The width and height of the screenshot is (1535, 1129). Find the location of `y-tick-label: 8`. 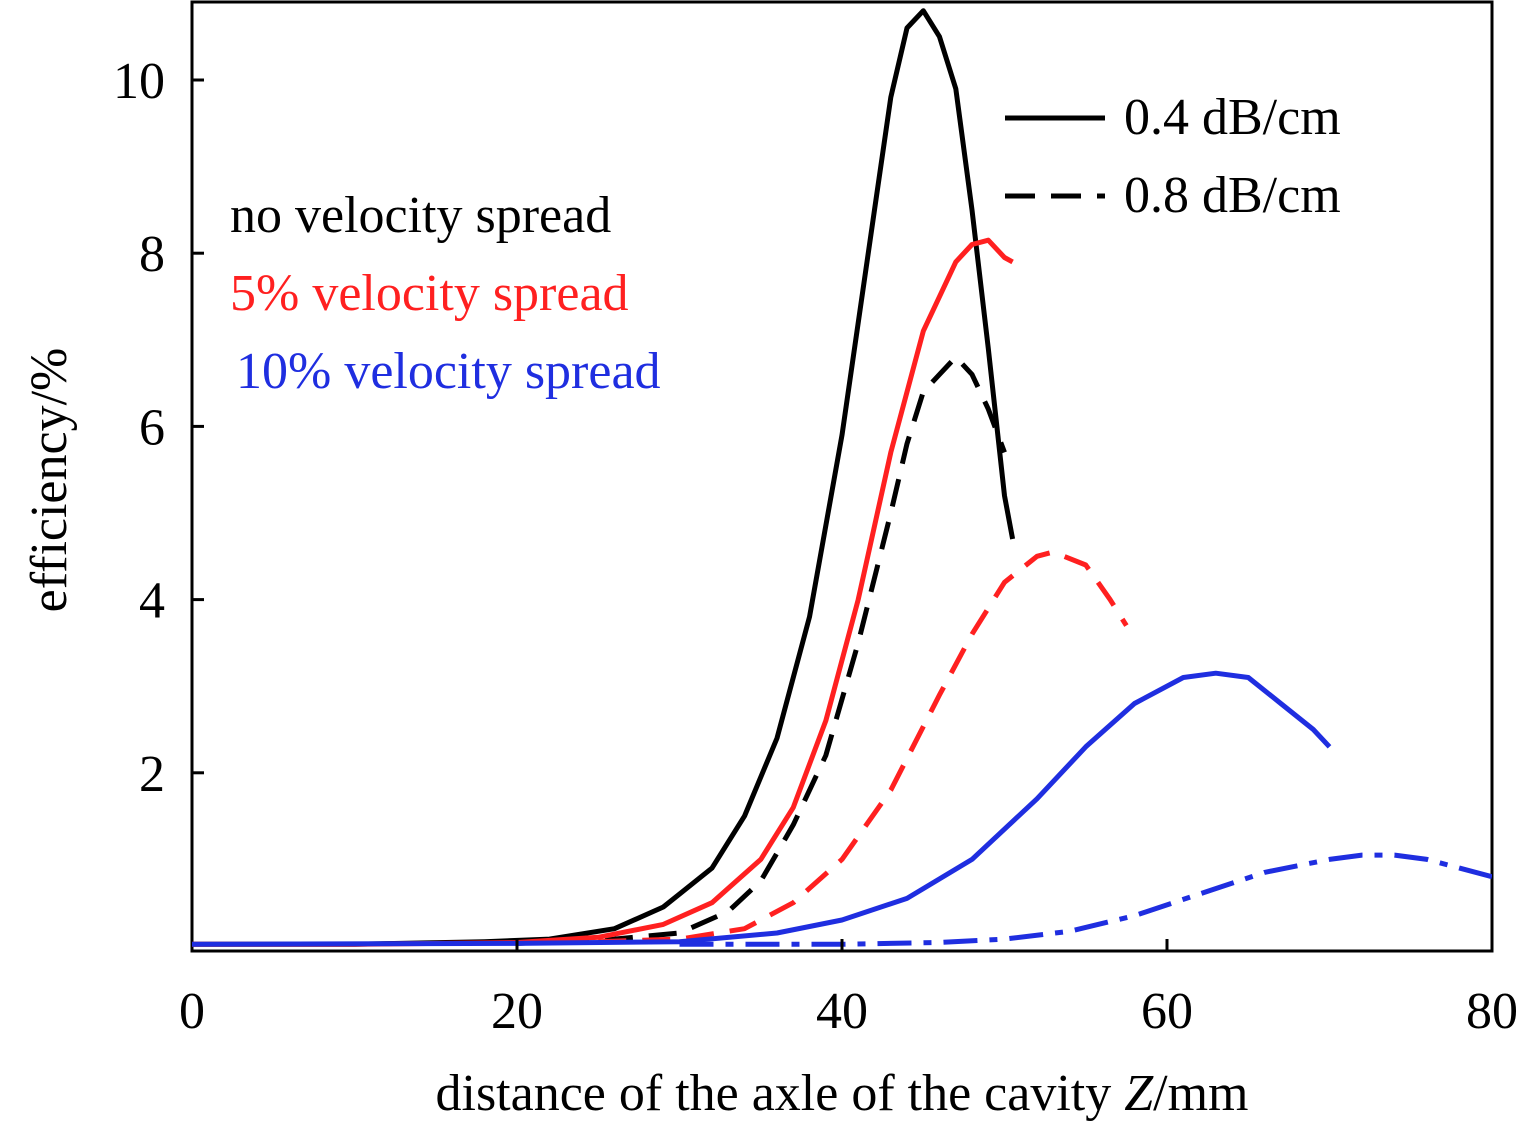

y-tick-label: 8 is located at coordinates (152, 254).